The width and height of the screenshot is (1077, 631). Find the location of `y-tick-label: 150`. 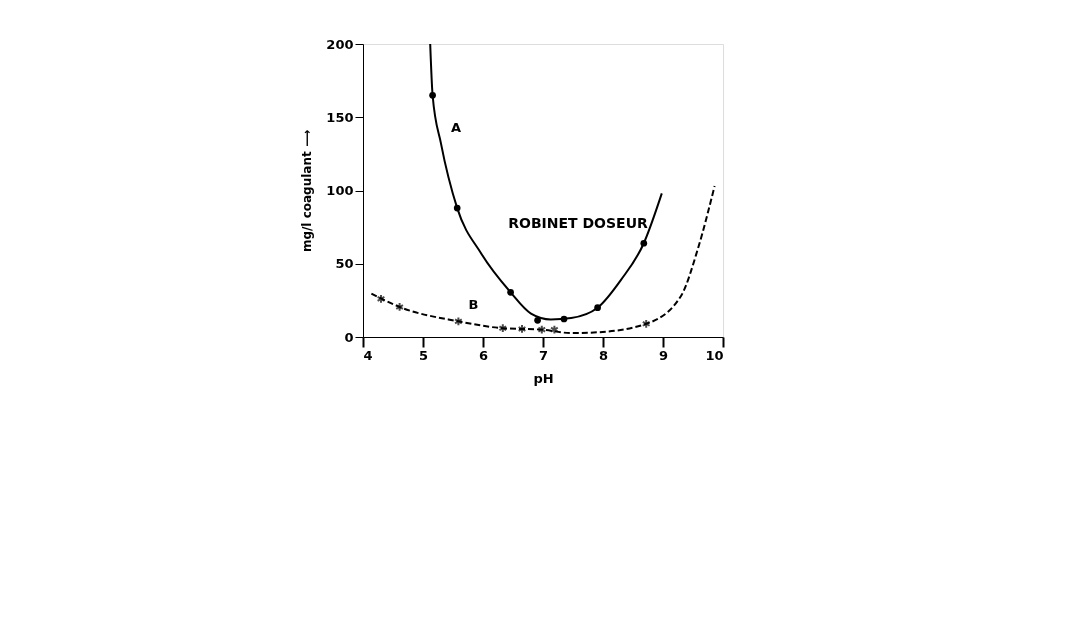

y-tick-label: 150 is located at coordinates (340, 117).